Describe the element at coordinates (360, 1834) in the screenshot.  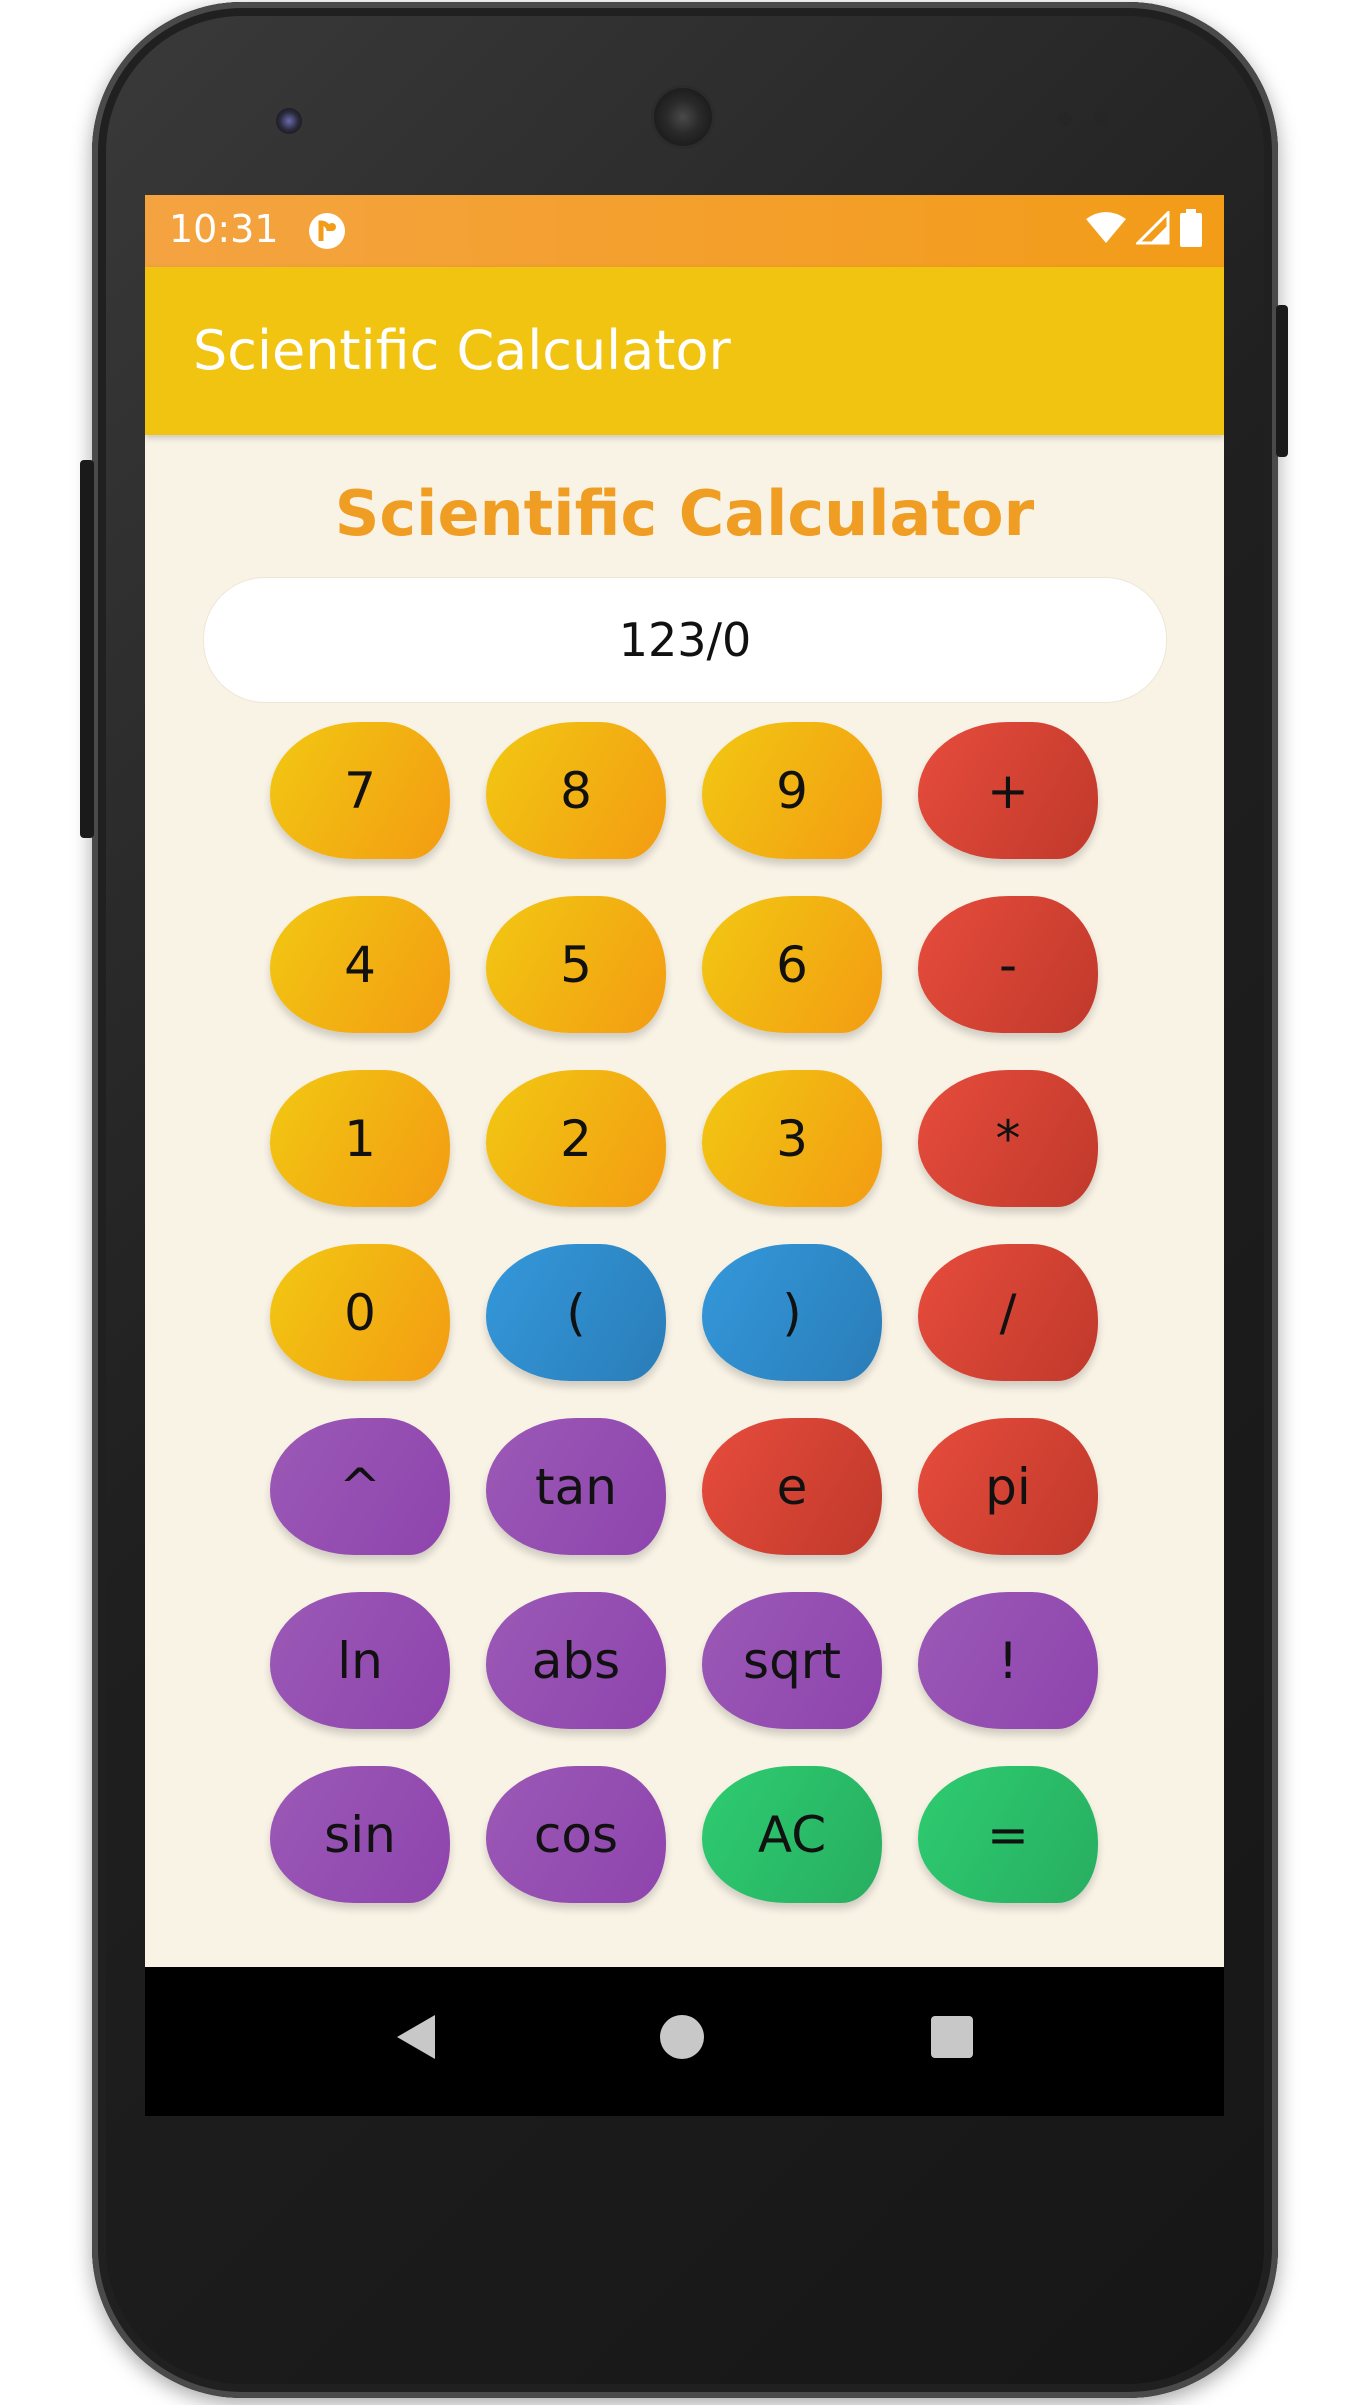
I see `key-25: sin` at that location.